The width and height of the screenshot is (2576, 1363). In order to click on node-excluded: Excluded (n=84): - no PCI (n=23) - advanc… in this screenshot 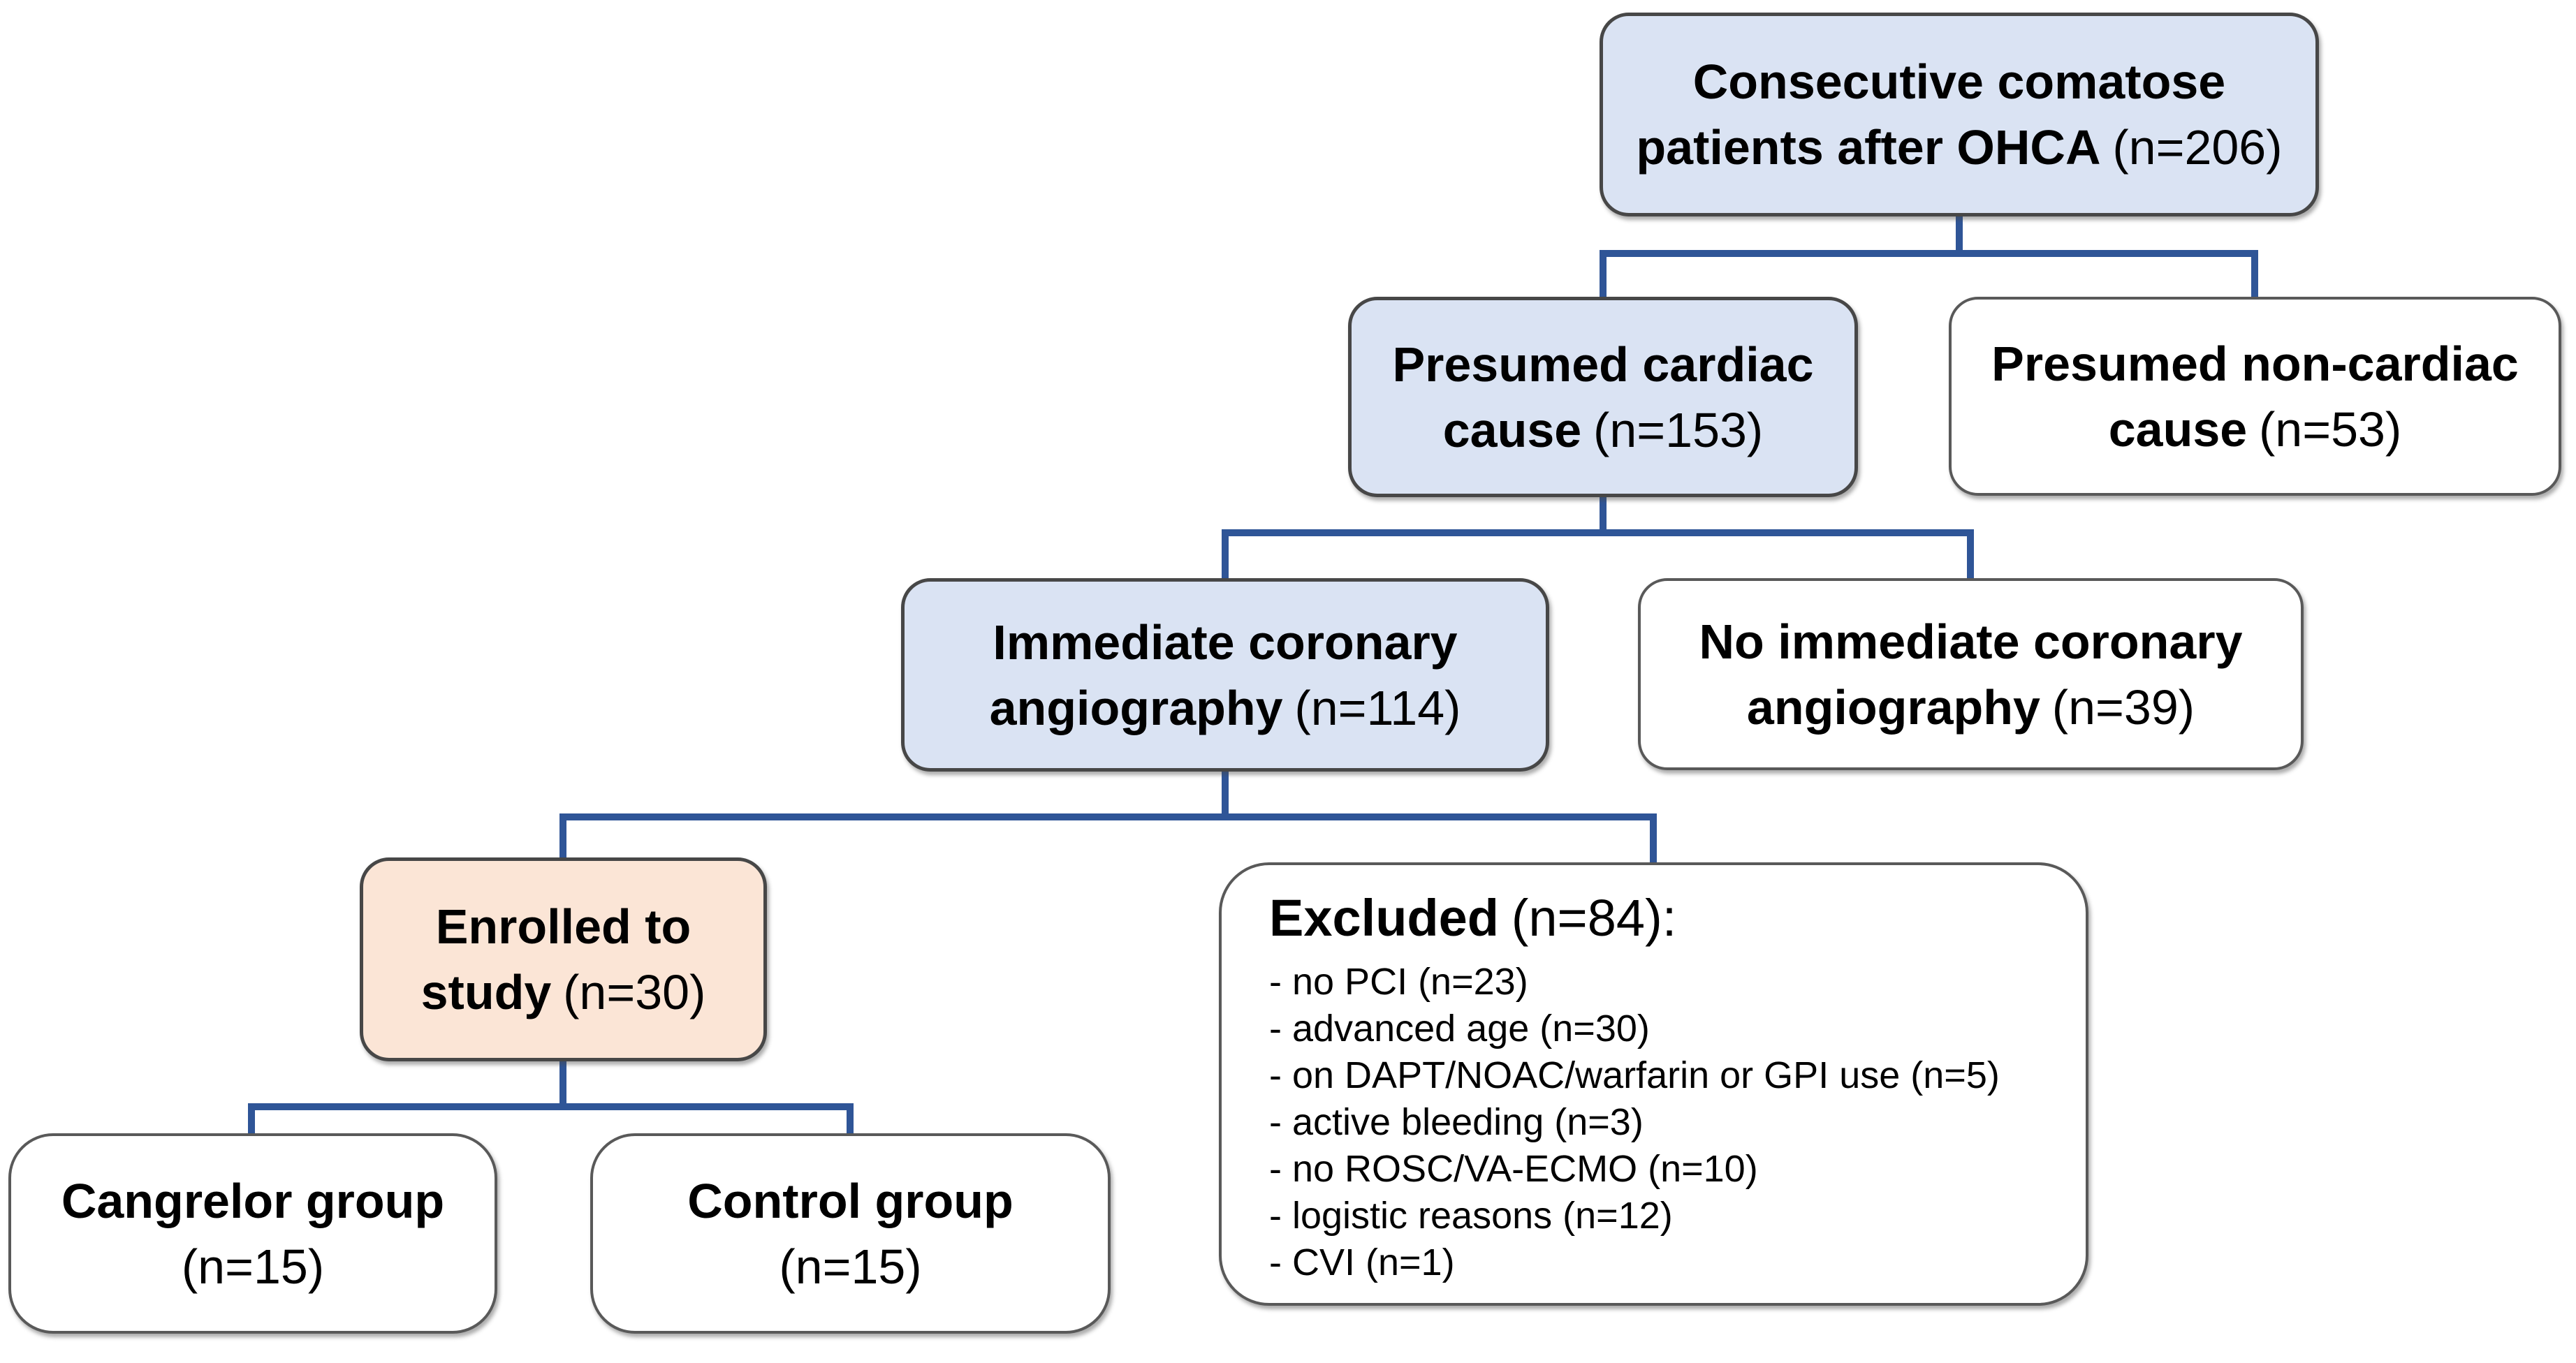, I will do `click(1653, 1084)`.